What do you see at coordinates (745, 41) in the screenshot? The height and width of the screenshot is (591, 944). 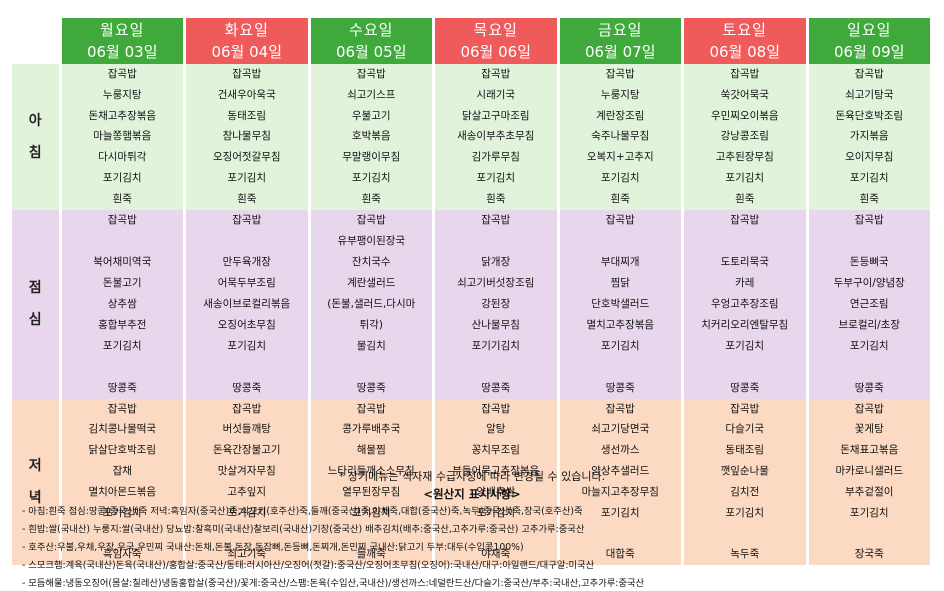 I see `day-header: 토요일 06월 08일` at bounding box center [745, 41].